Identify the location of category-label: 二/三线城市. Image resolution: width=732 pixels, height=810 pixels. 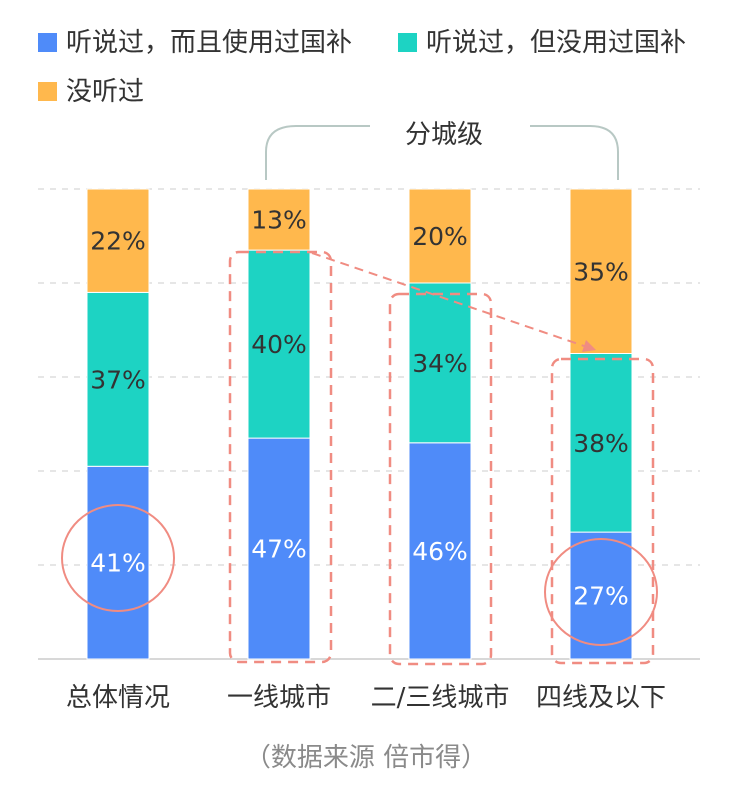
(440, 698).